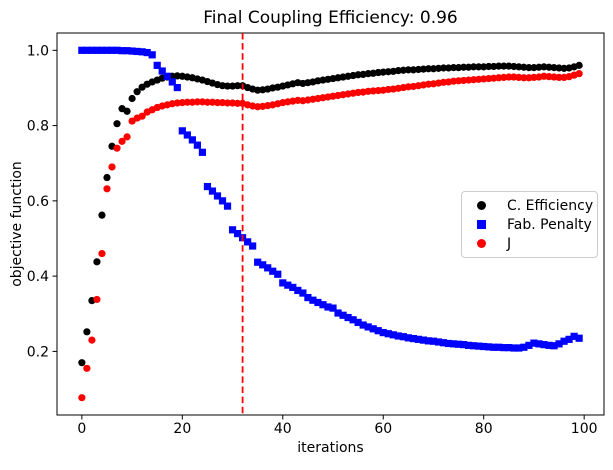 This screenshot has width=613, height=470. What do you see at coordinates (383, 429) in the screenshot?
I see `x-tick-label: 60` at bounding box center [383, 429].